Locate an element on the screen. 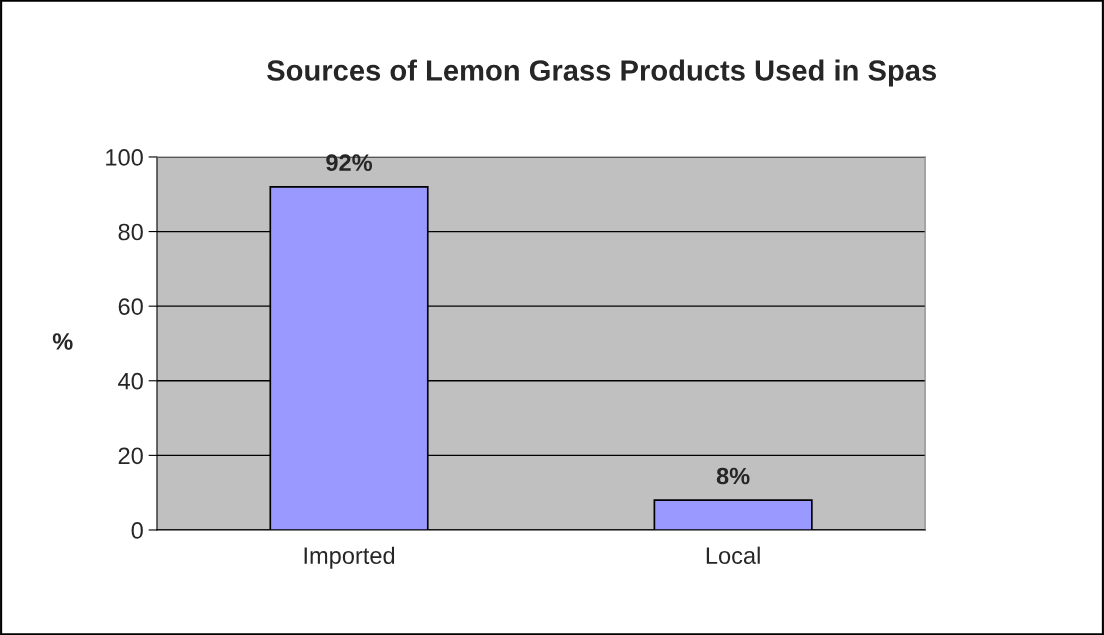 The height and width of the screenshot is (635, 1104). x-tick-label: Imported is located at coordinates (349, 557).